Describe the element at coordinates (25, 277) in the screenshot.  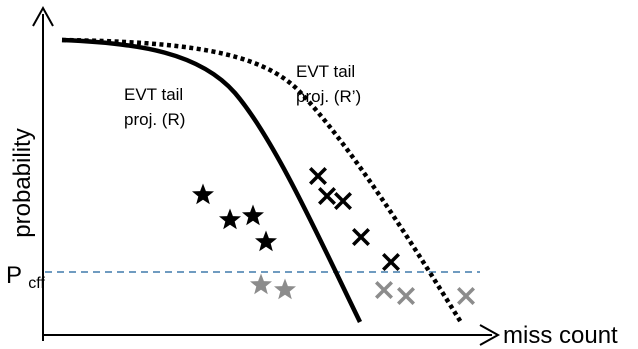
I see `threshold-label: P cff` at that location.